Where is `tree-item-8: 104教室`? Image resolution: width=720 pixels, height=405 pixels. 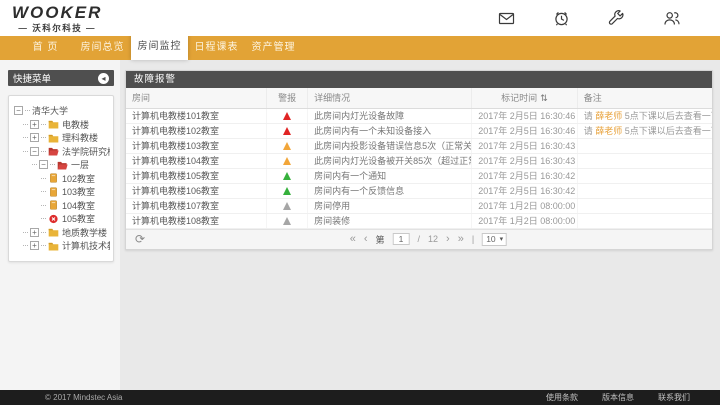
tree-item-8: 104教室 is located at coordinates (62, 206).